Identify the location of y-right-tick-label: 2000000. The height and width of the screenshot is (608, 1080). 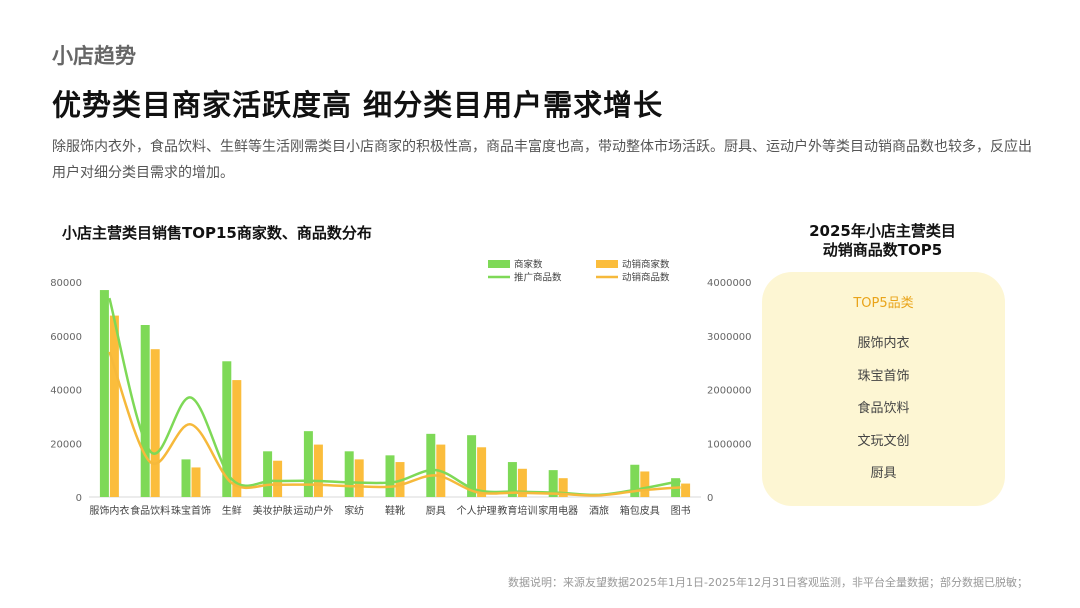
(729, 391).